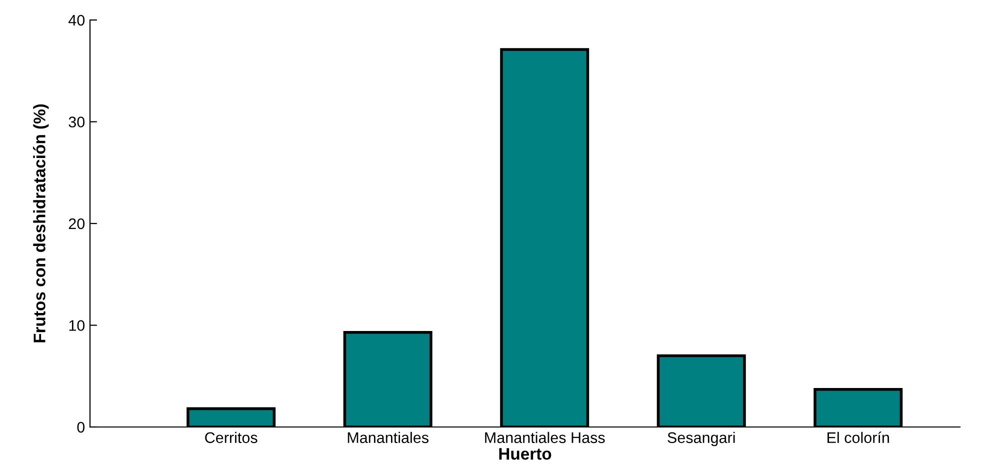 The image size is (984, 476). Describe the element at coordinates (388, 438) in the screenshot. I see `x-tick-label: Manantiales` at that location.